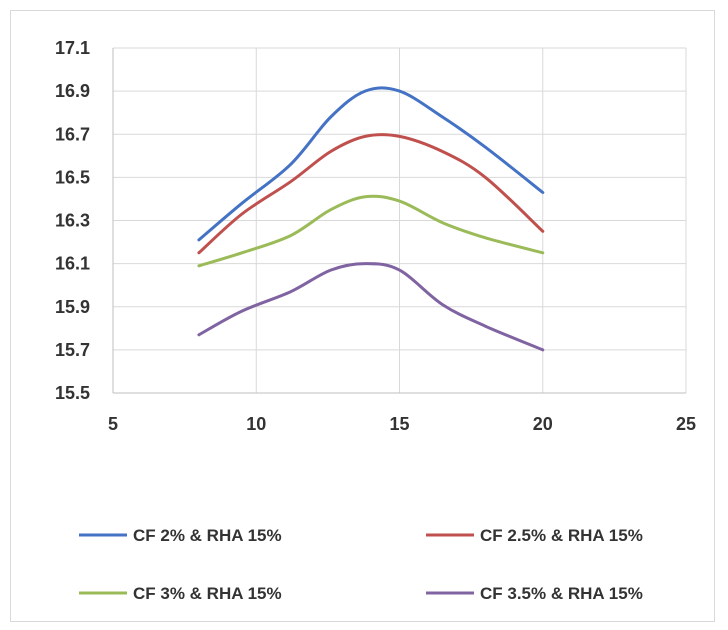 The height and width of the screenshot is (630, 728). I want to click on x-tick-label: 10, so click(256, 424).